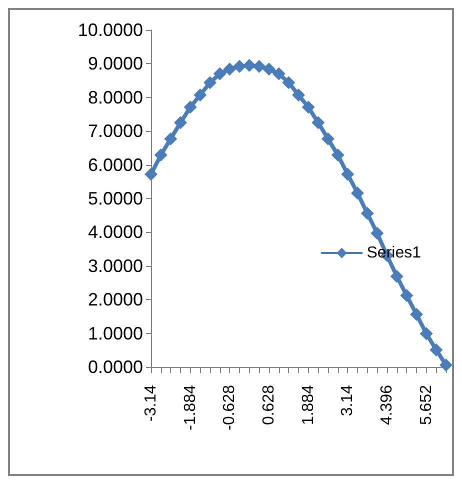 This screenshot has height=484, width=462. I want to click on y-tick-label: 2.0000, so click(115, 300).